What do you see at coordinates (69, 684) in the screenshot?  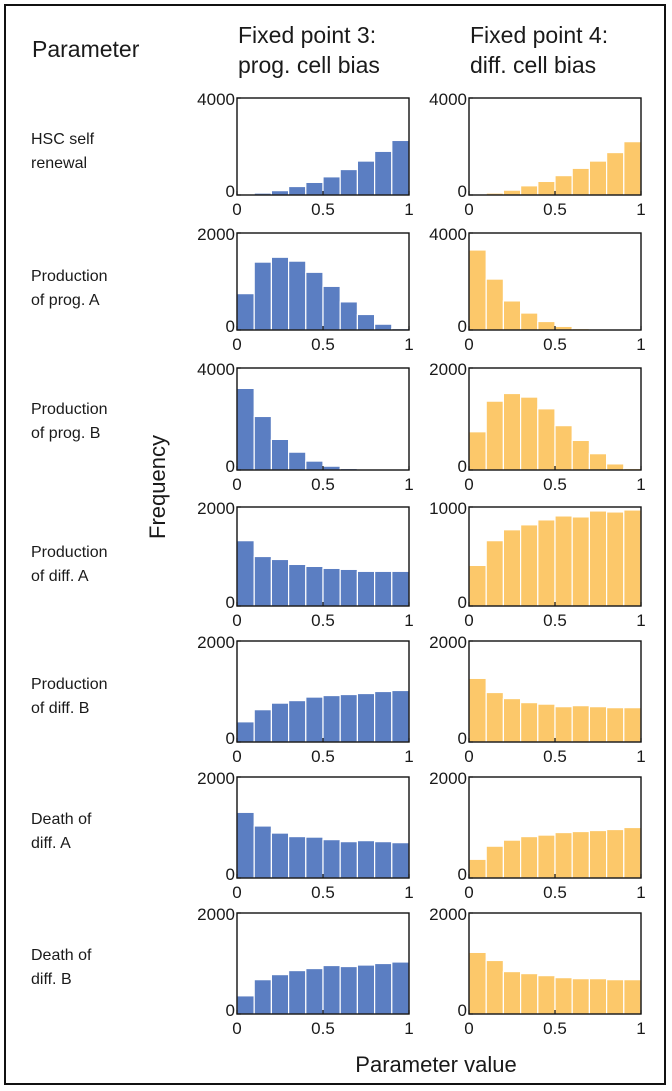 I see `row-label-line: Production` at bounding box center [69, 684].